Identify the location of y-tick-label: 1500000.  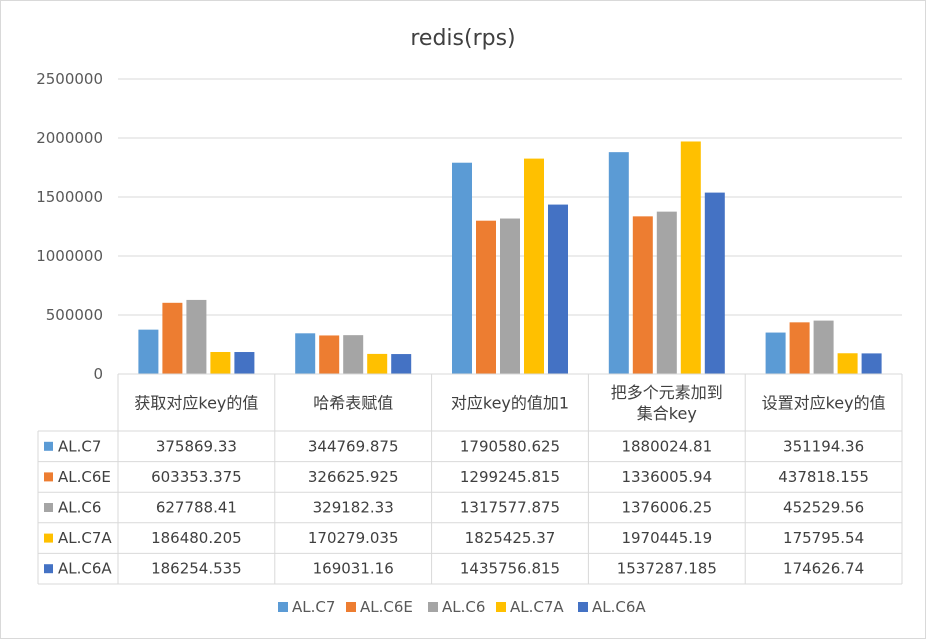
(69, 197).